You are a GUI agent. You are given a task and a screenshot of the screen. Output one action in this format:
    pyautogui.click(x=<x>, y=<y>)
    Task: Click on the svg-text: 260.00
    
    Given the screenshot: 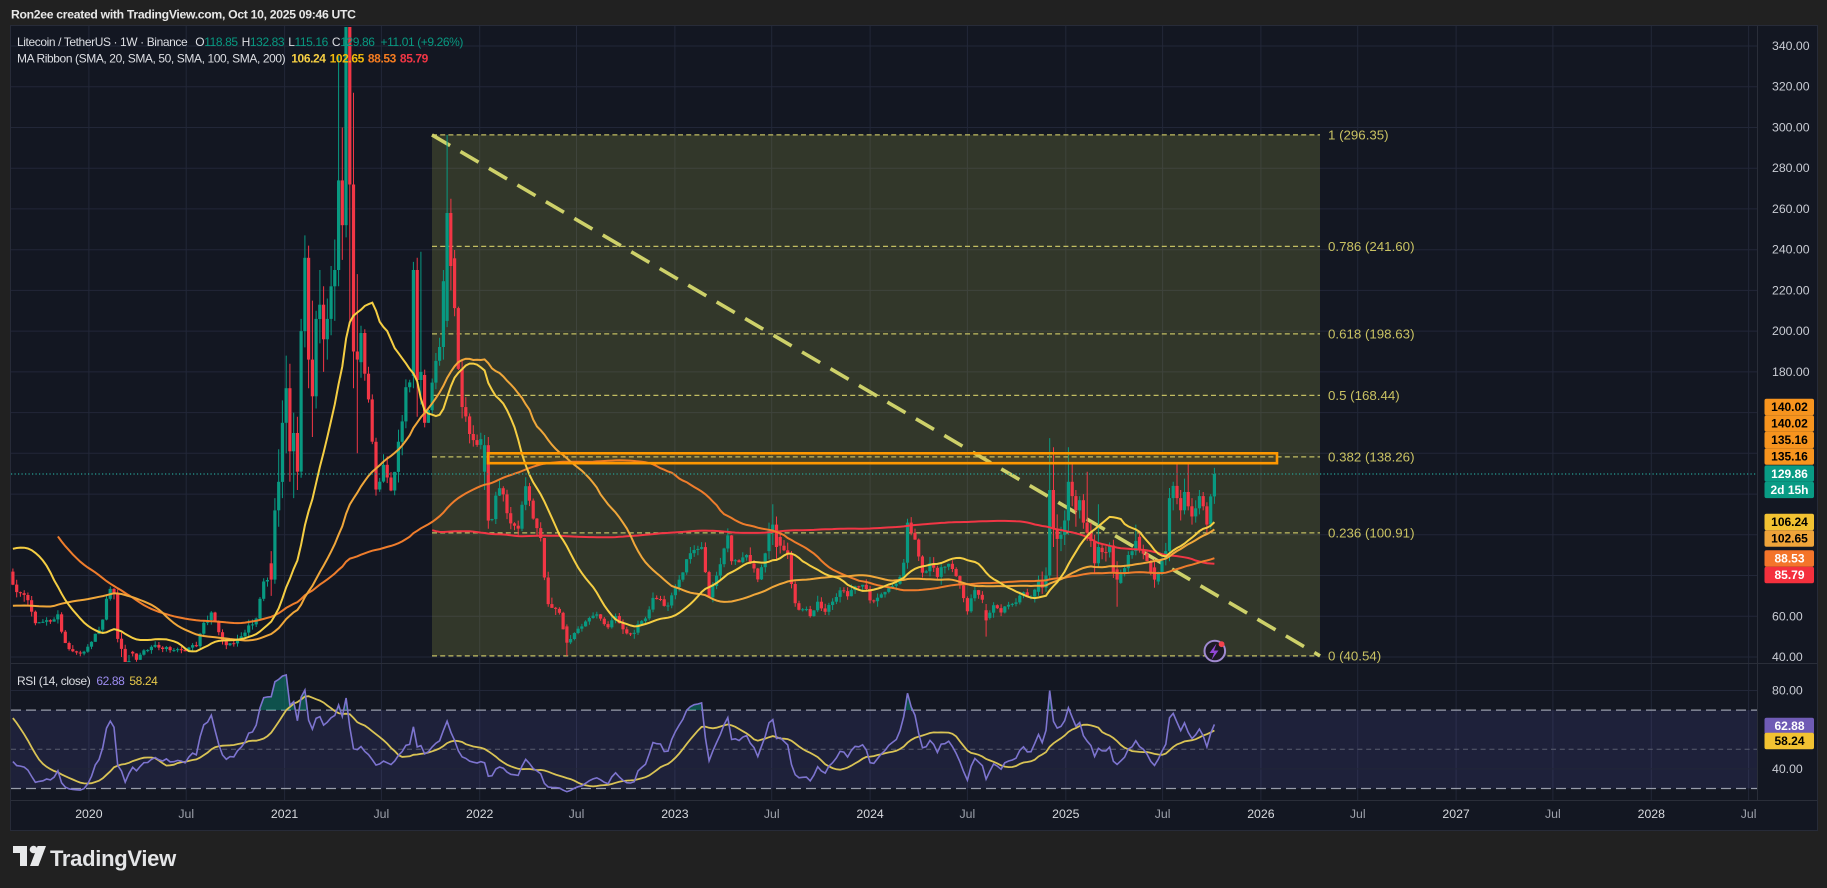 What is the action you would take?
    pyautogui.click(x=1791, y=209)
    